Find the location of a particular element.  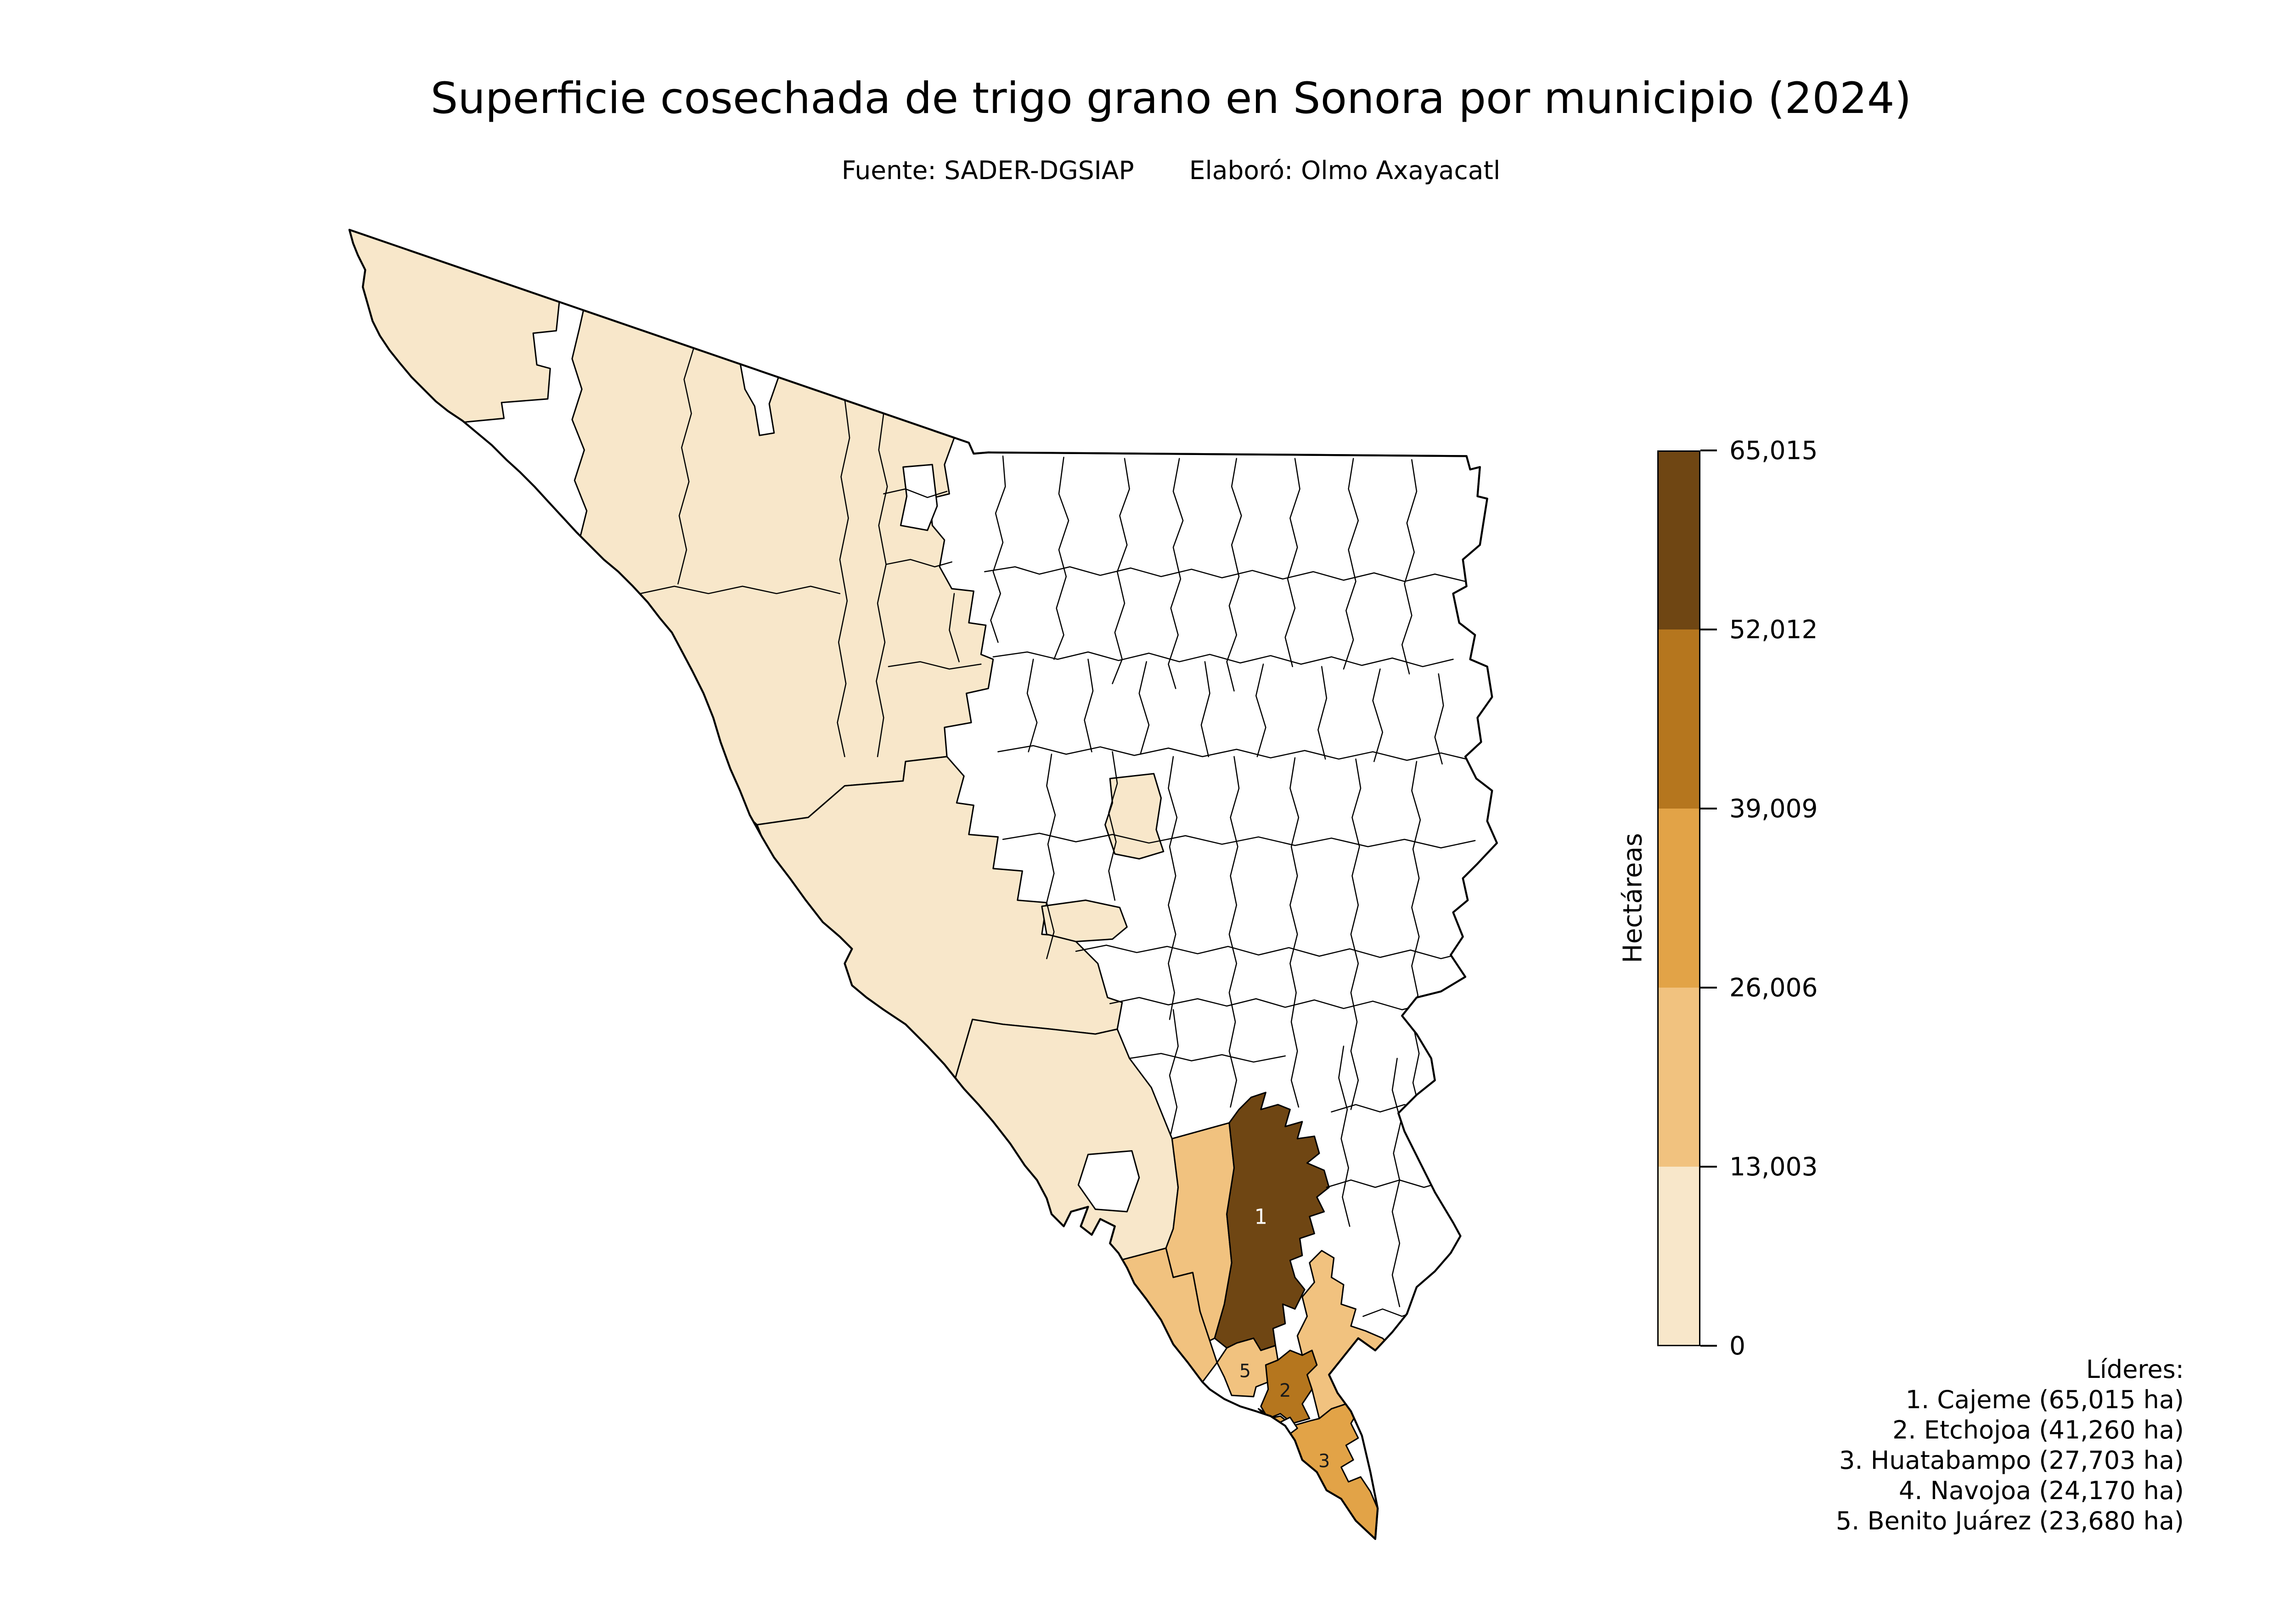

colorbar-tick-label: 52,012 is located at coordinates (1773, 629).